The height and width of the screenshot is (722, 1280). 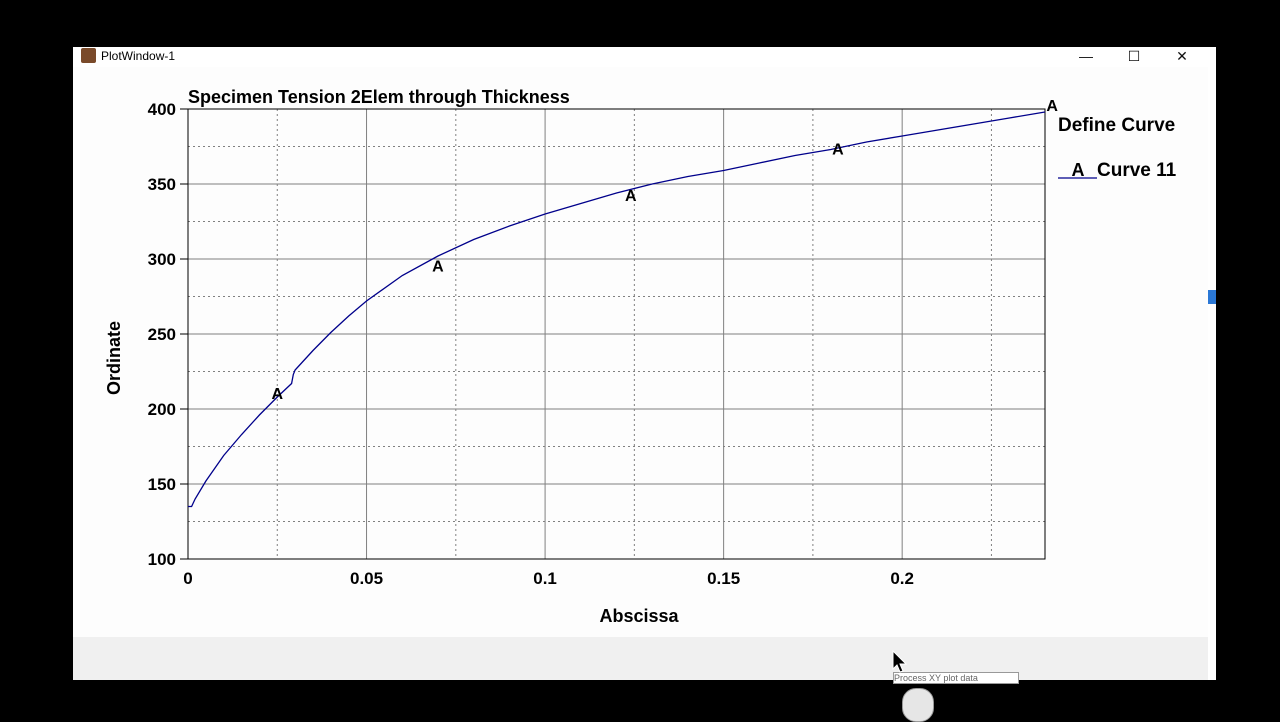 What do you see at coordinates (956, 678) in the screenshot?
I see `tooltip: Process XY plot data` at bounding box center [956, 678].